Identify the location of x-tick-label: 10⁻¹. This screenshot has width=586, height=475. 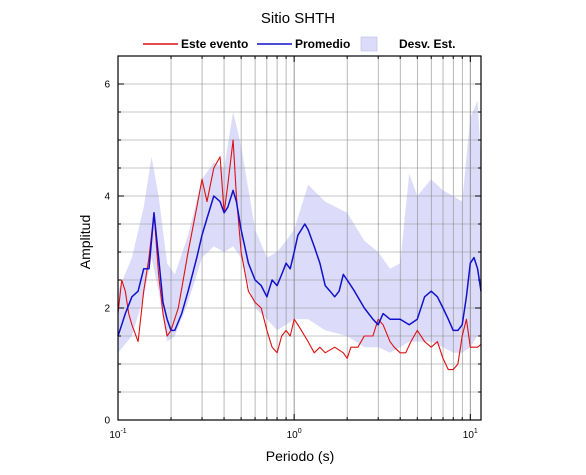
(117, 434).